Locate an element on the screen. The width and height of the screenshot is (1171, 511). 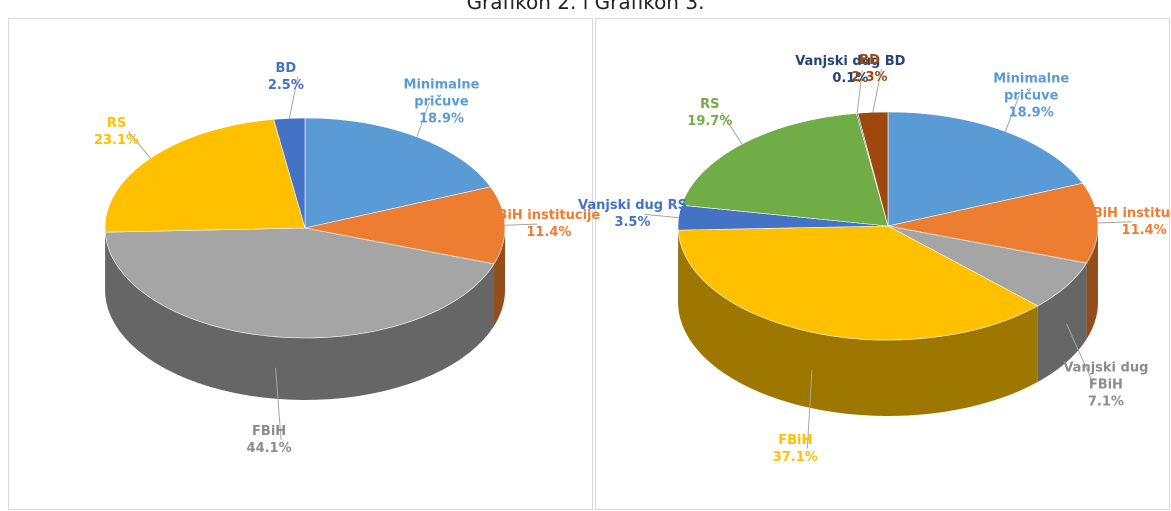
label-value: 23.1% is located at coordinates (116, 140).